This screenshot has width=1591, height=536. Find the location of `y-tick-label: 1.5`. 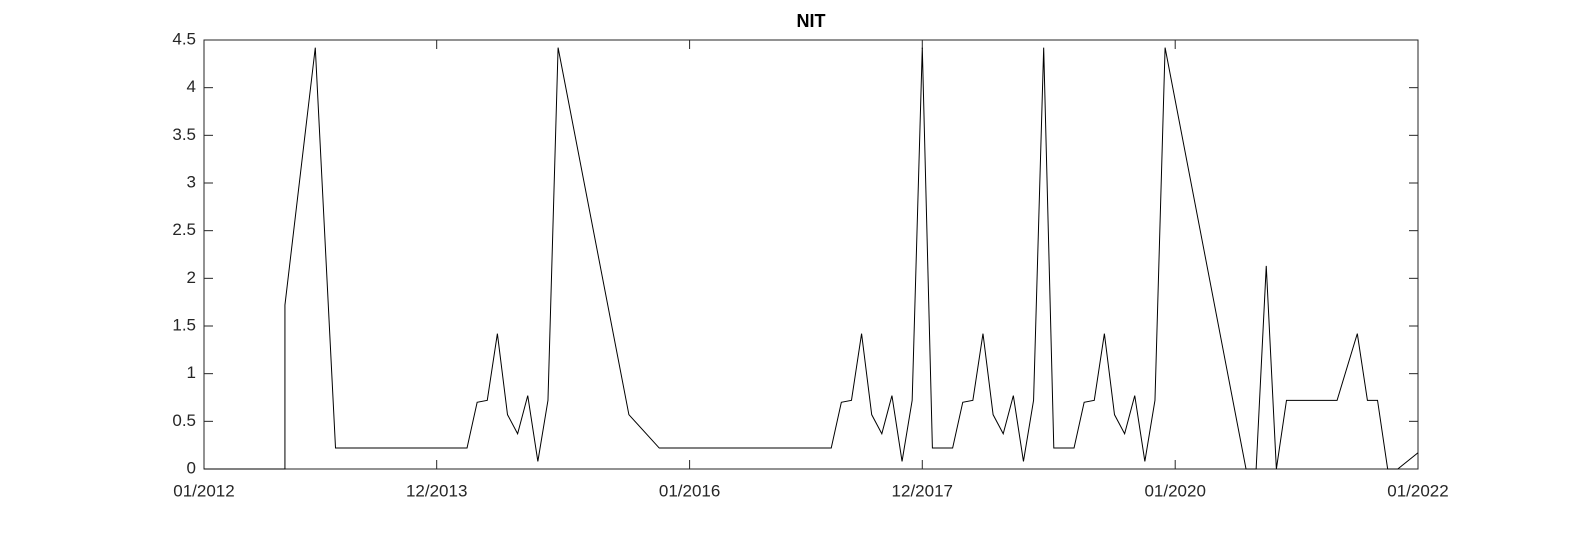

y-tick-label: 1.5 is located at coordinates (184, 324).